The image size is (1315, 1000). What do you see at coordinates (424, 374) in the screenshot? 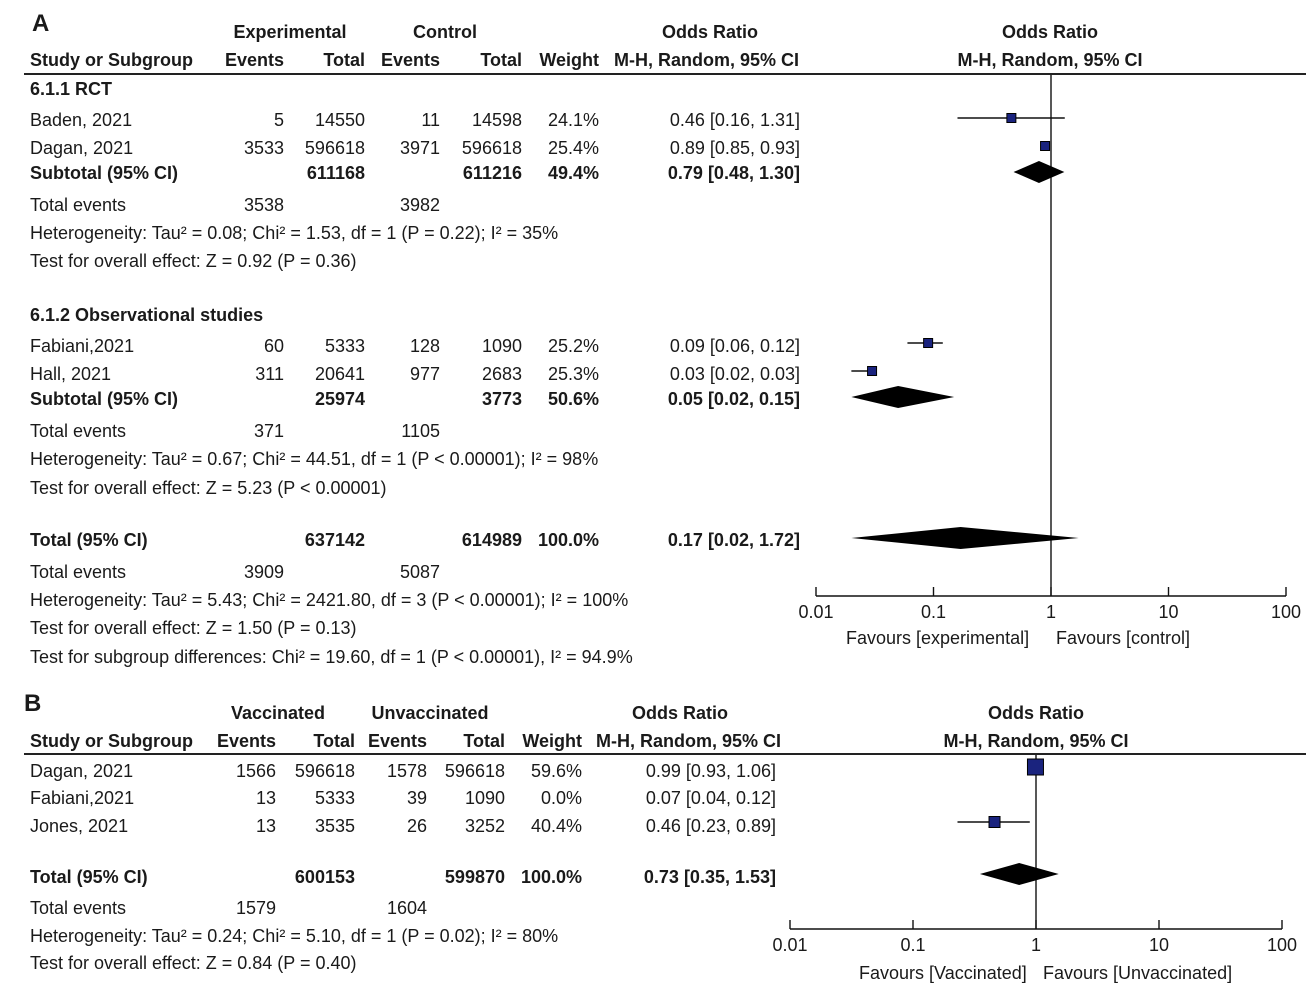
I see `a-study-ev2: 977` at bounding box center [424, 374].